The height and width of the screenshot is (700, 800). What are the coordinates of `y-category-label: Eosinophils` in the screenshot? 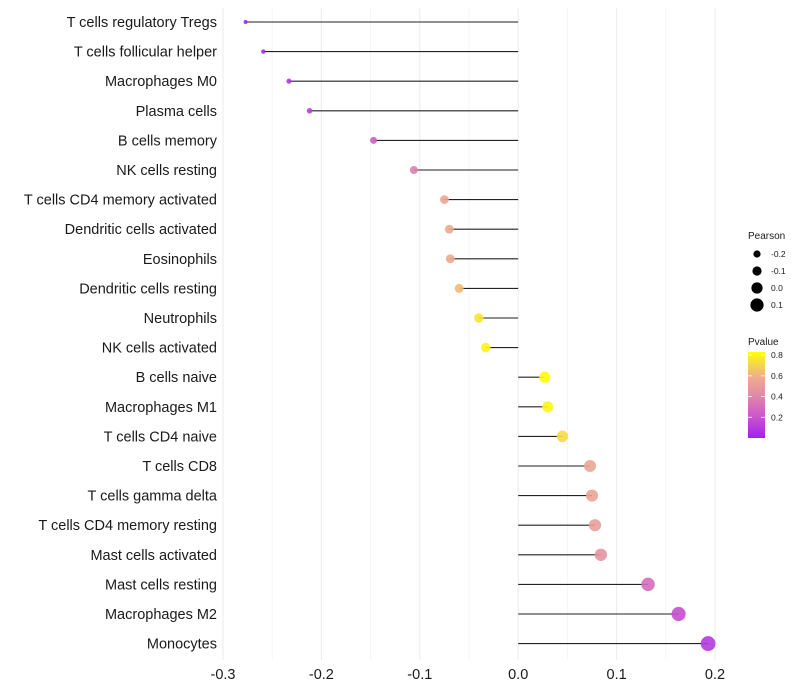 It's located at (180, 260).